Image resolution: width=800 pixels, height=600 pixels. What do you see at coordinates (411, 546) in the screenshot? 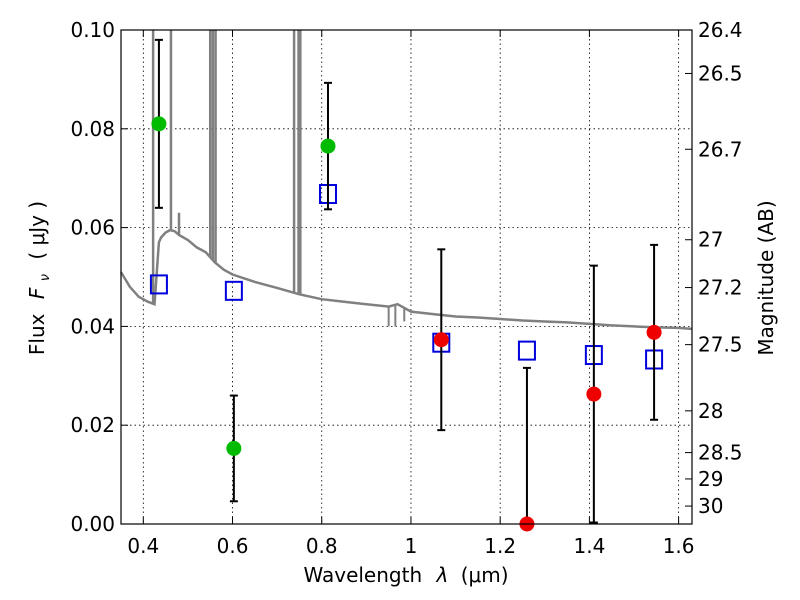
I see `x-tick-label: 1` at bounding box center [411, 546].